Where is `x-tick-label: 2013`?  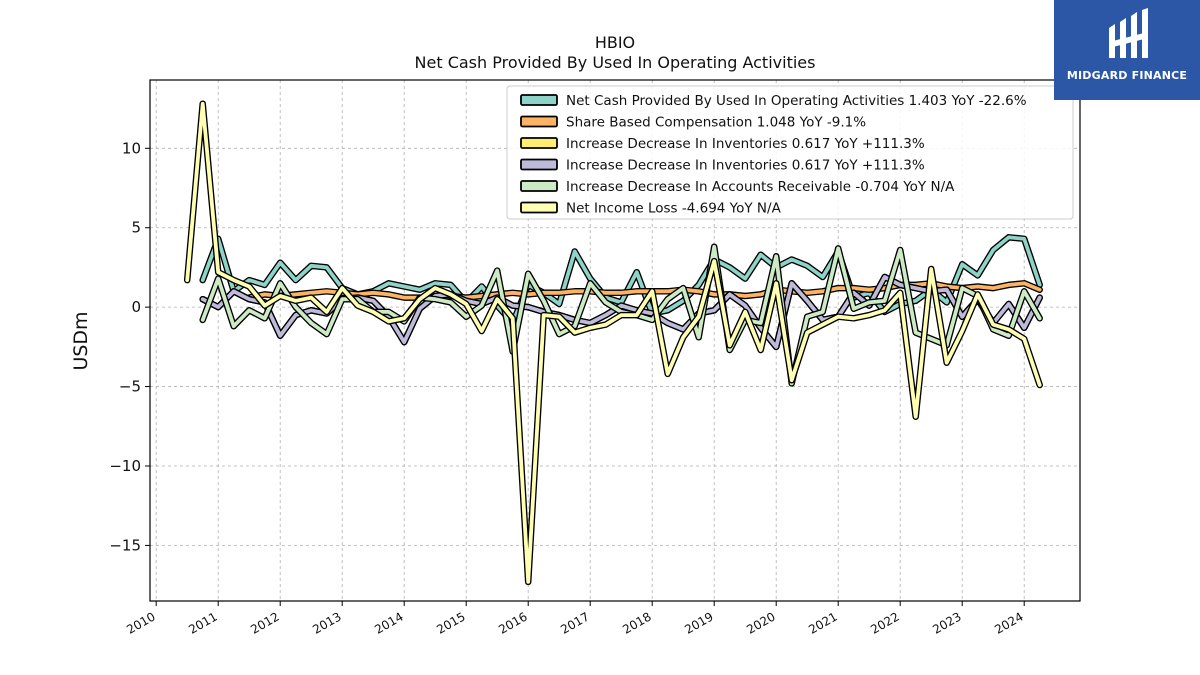 x-tick-label: 2013 is located at coordinates (326, 622).